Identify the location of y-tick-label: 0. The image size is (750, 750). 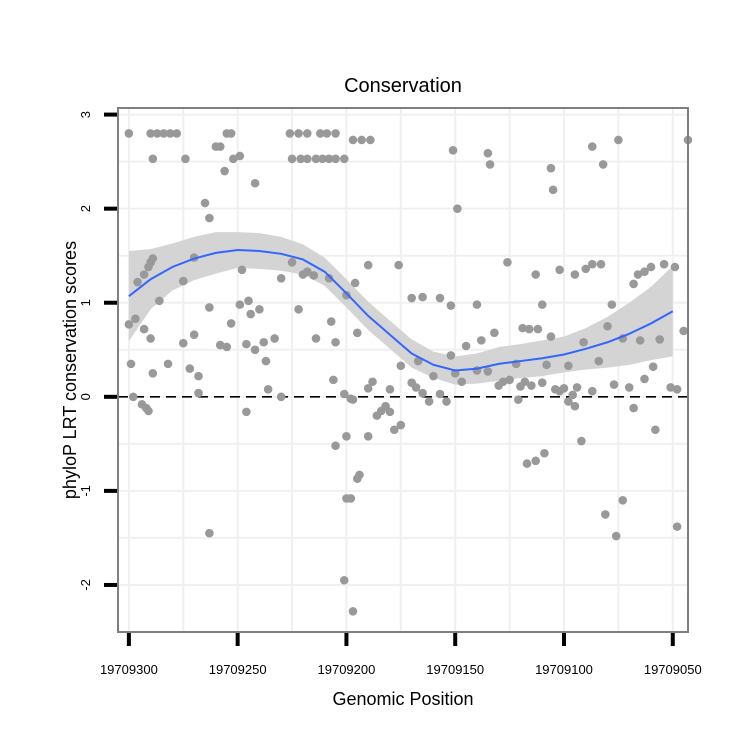
(85, 396).